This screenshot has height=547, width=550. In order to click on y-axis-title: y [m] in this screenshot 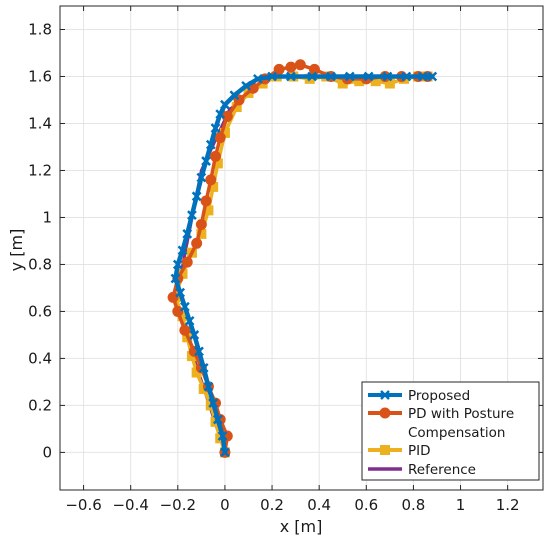, I will do `click(16, 250)`.